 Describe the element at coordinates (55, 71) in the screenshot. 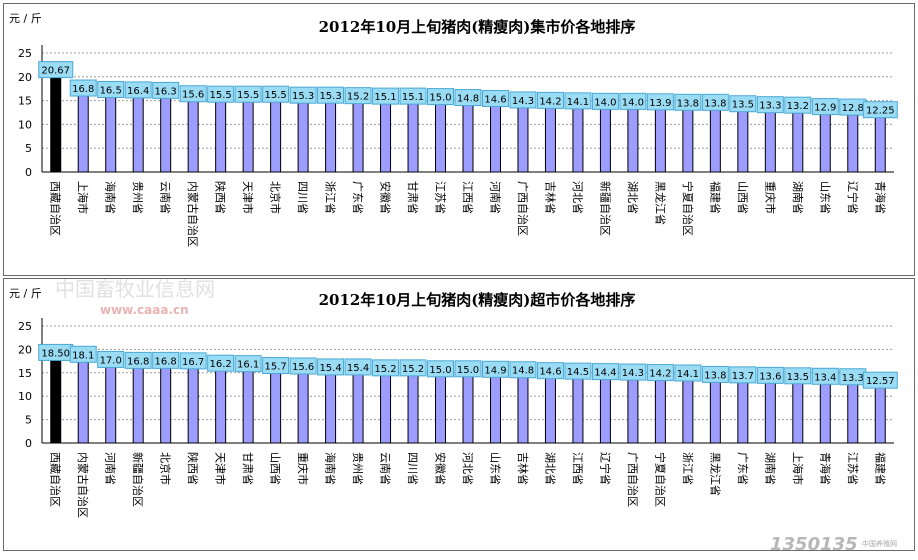

I see `data-label: 20.67` at that location.